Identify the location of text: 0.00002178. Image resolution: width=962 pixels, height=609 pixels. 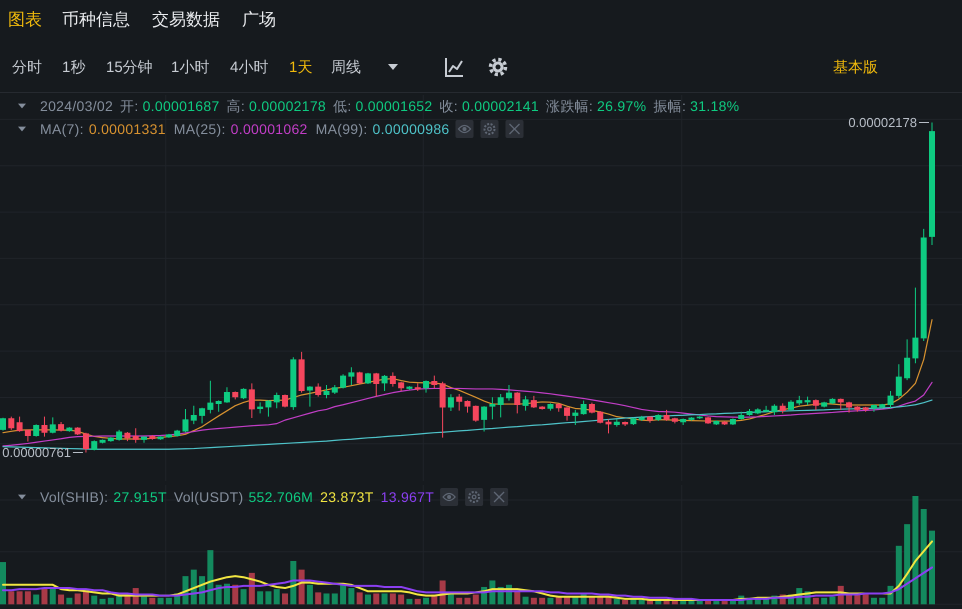
(287, 106).